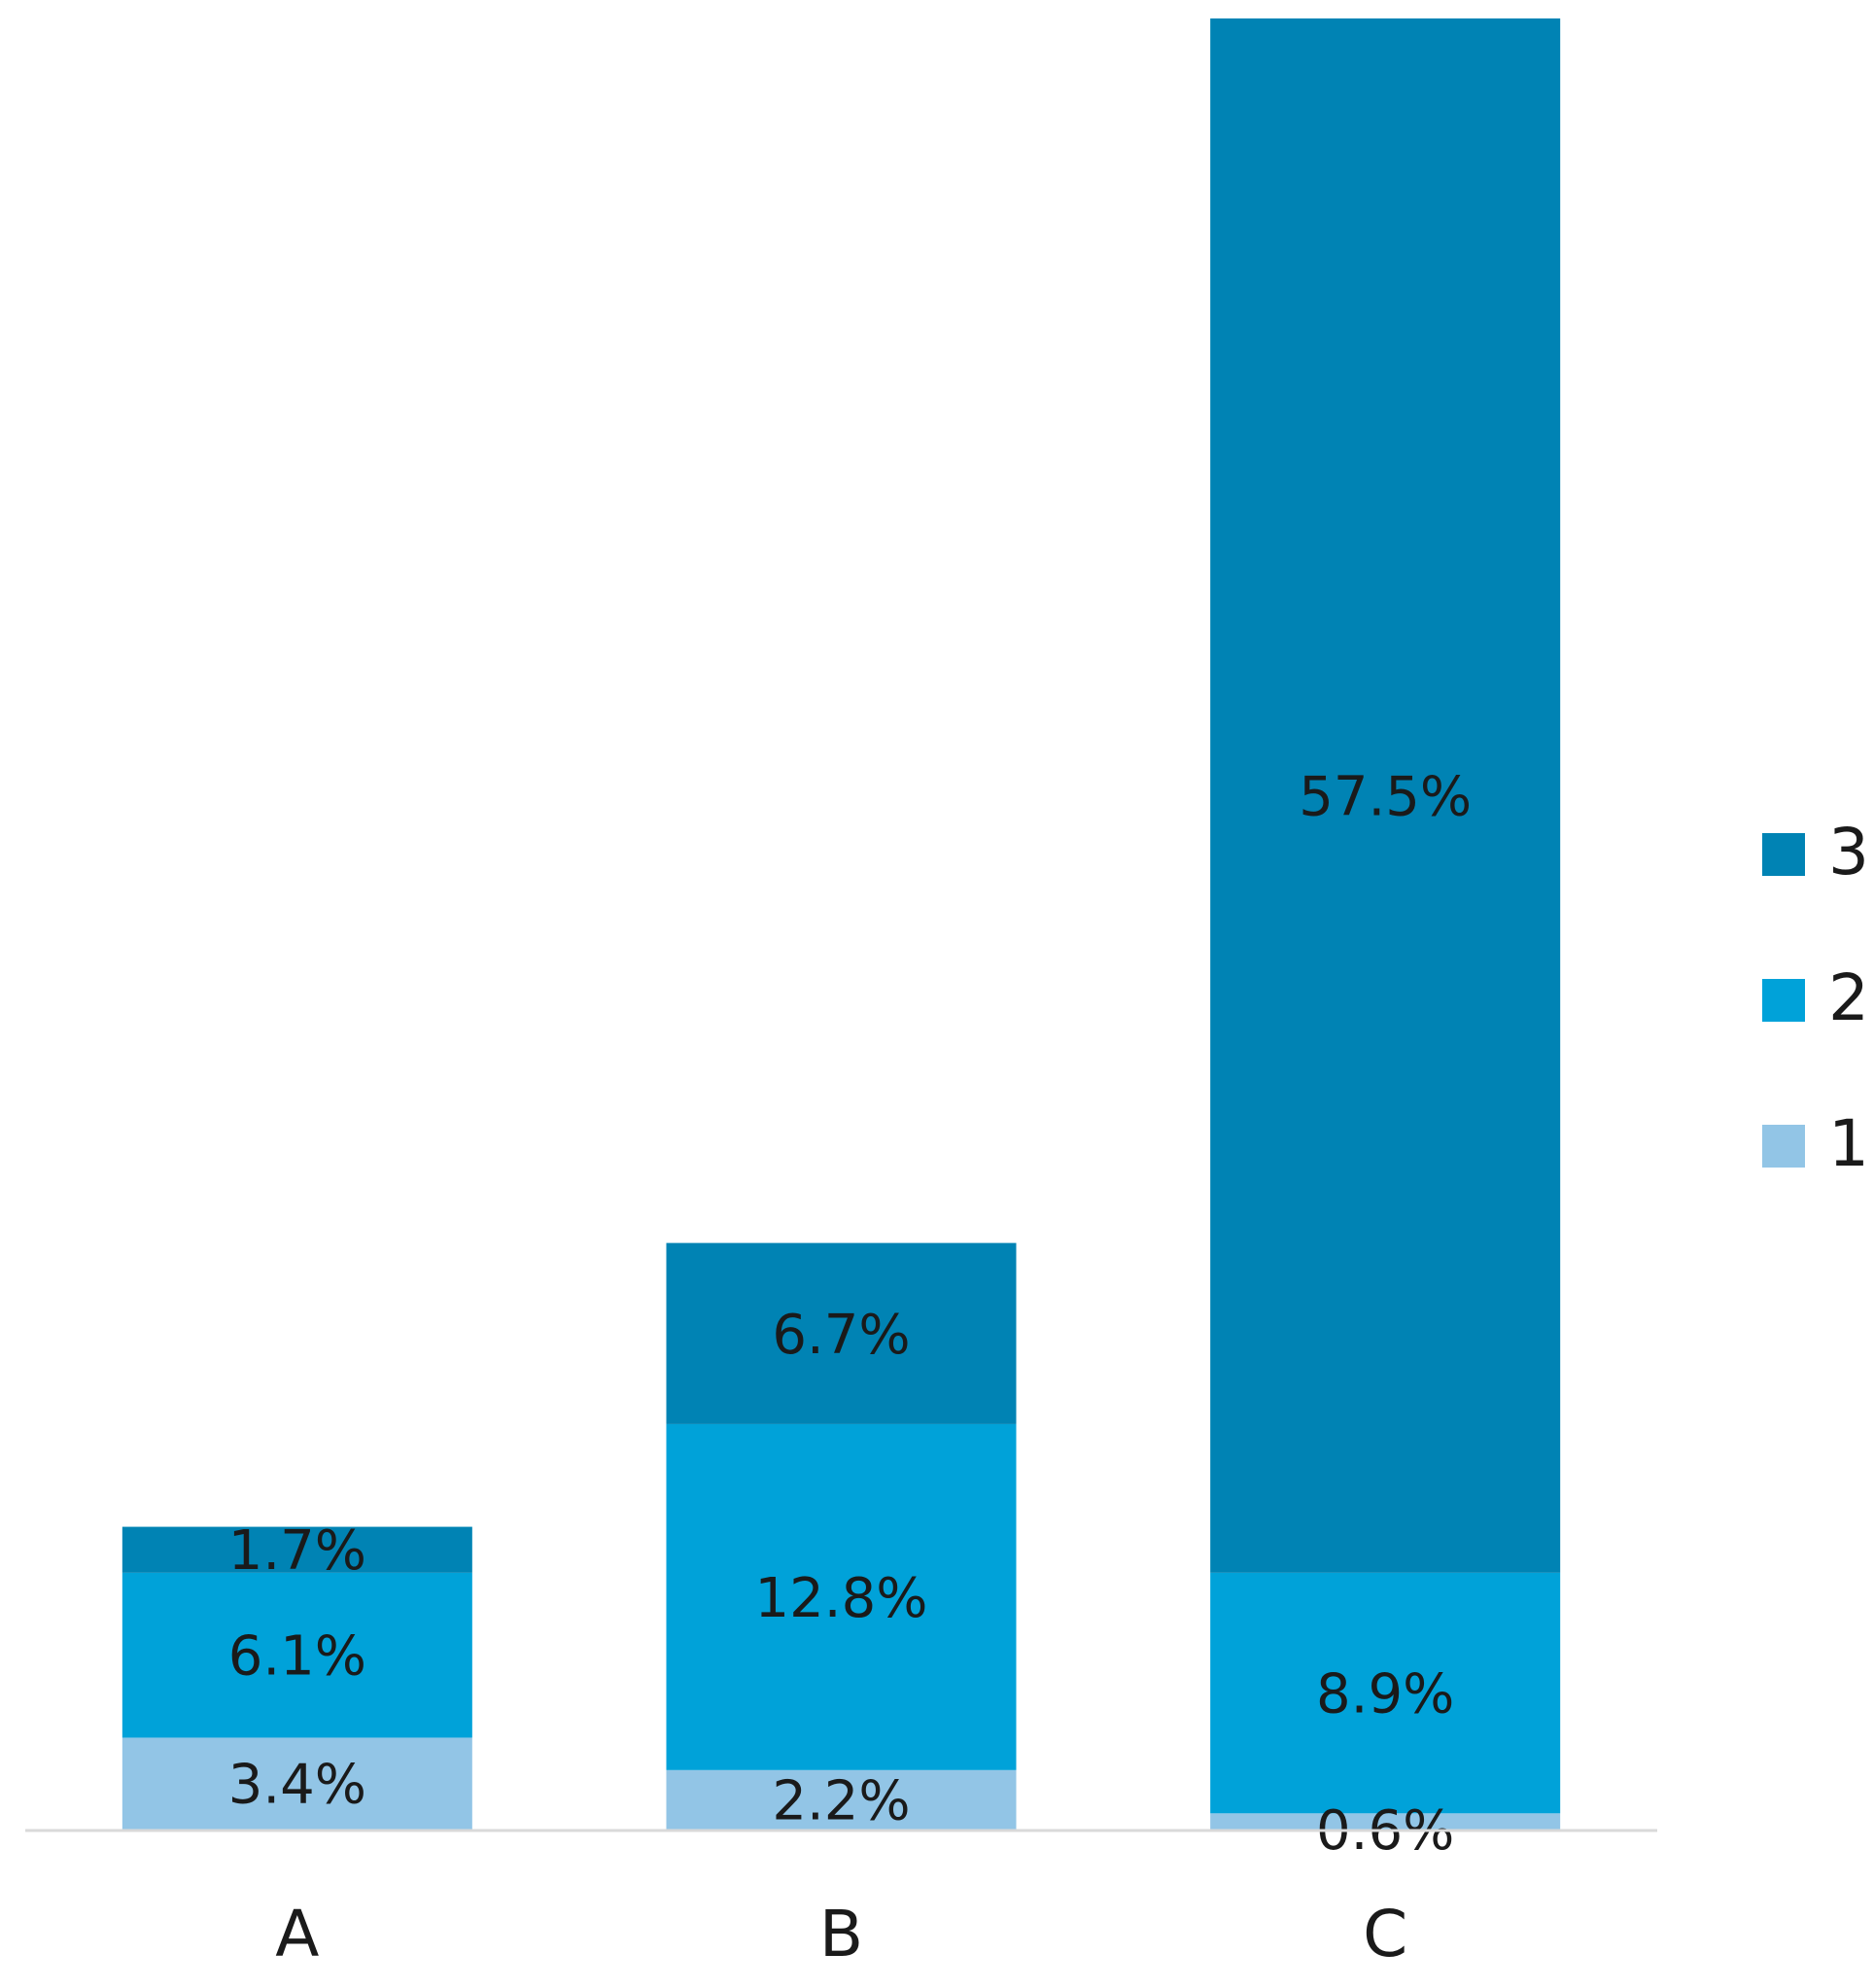  I want to click on data-label-b-series-3: 6.7%, so click(841, 1335).